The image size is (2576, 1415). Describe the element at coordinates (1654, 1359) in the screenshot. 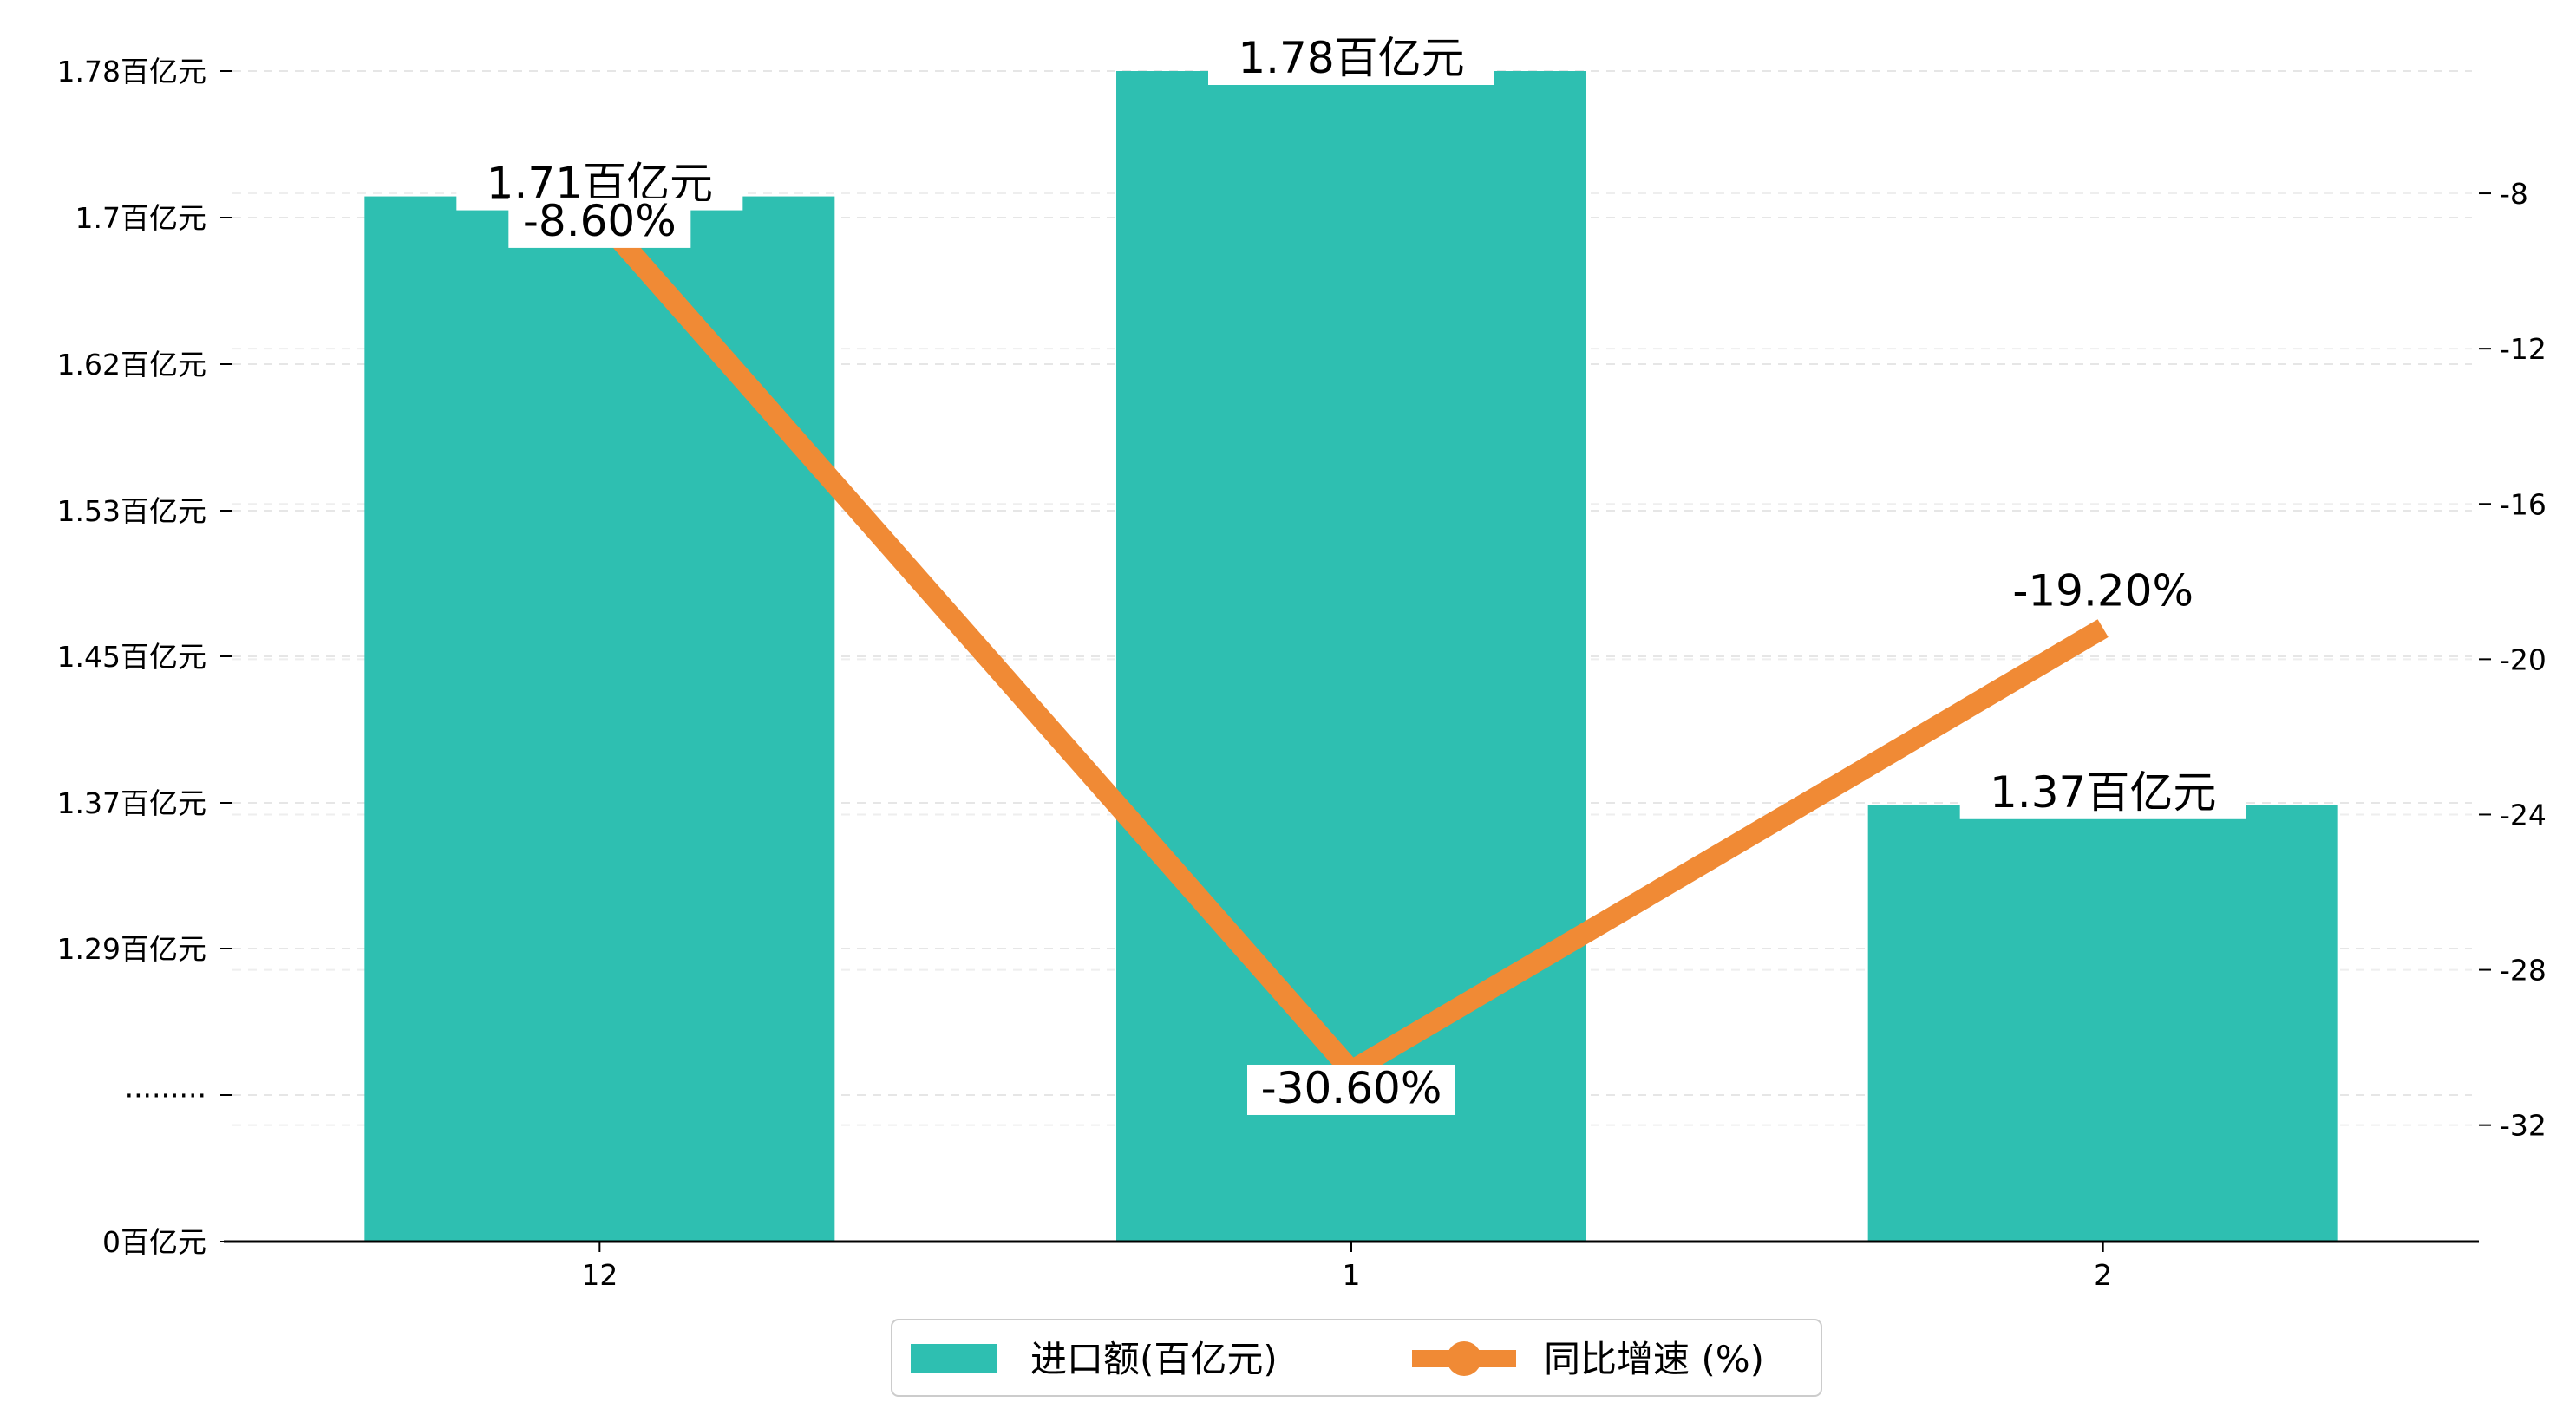

I see `legend-label-line: 同比增速 (%)` at that location.